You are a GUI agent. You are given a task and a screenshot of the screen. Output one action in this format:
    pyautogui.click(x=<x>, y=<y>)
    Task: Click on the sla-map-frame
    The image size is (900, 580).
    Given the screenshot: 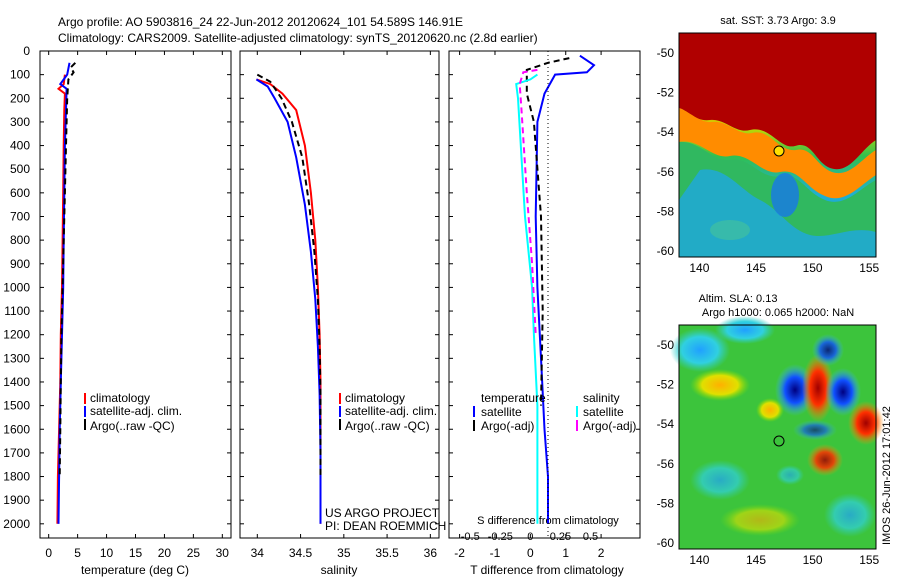 What is the action you would take?
    pyautogui.click(x=777, y=437)
    